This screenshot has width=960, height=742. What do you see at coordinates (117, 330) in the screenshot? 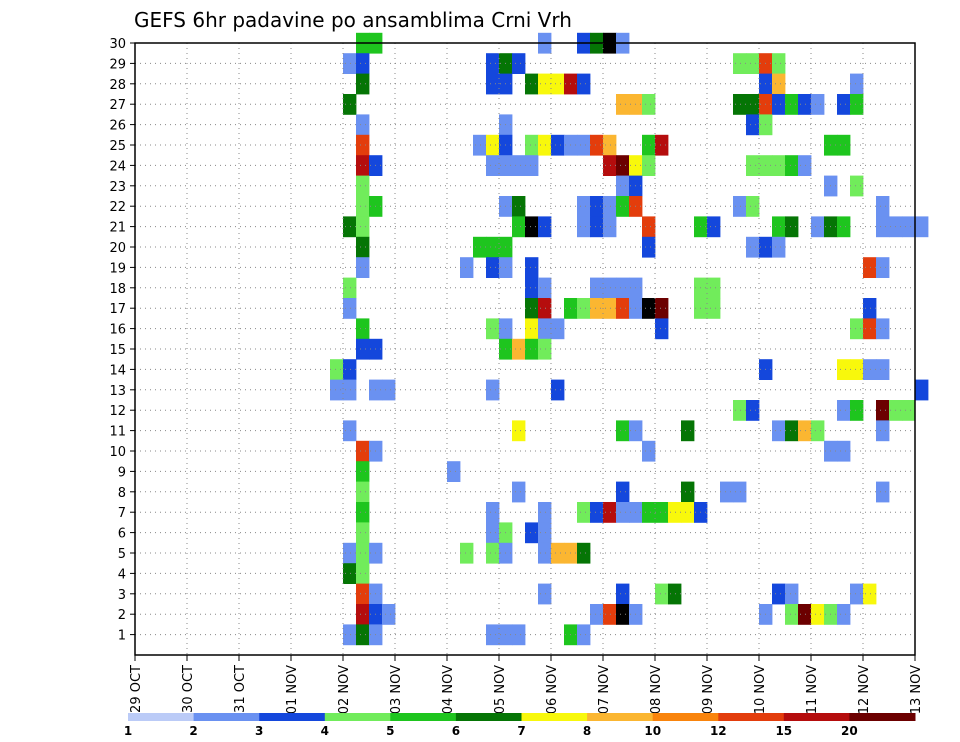
I see `y-tick-label: 16` at bounding box center [117, 330].